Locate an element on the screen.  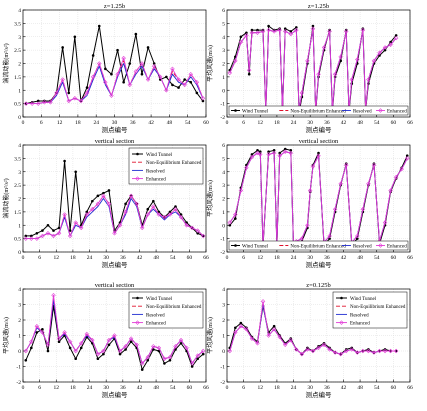
x-tick-label: 0 is located at coordinates (227, 258).